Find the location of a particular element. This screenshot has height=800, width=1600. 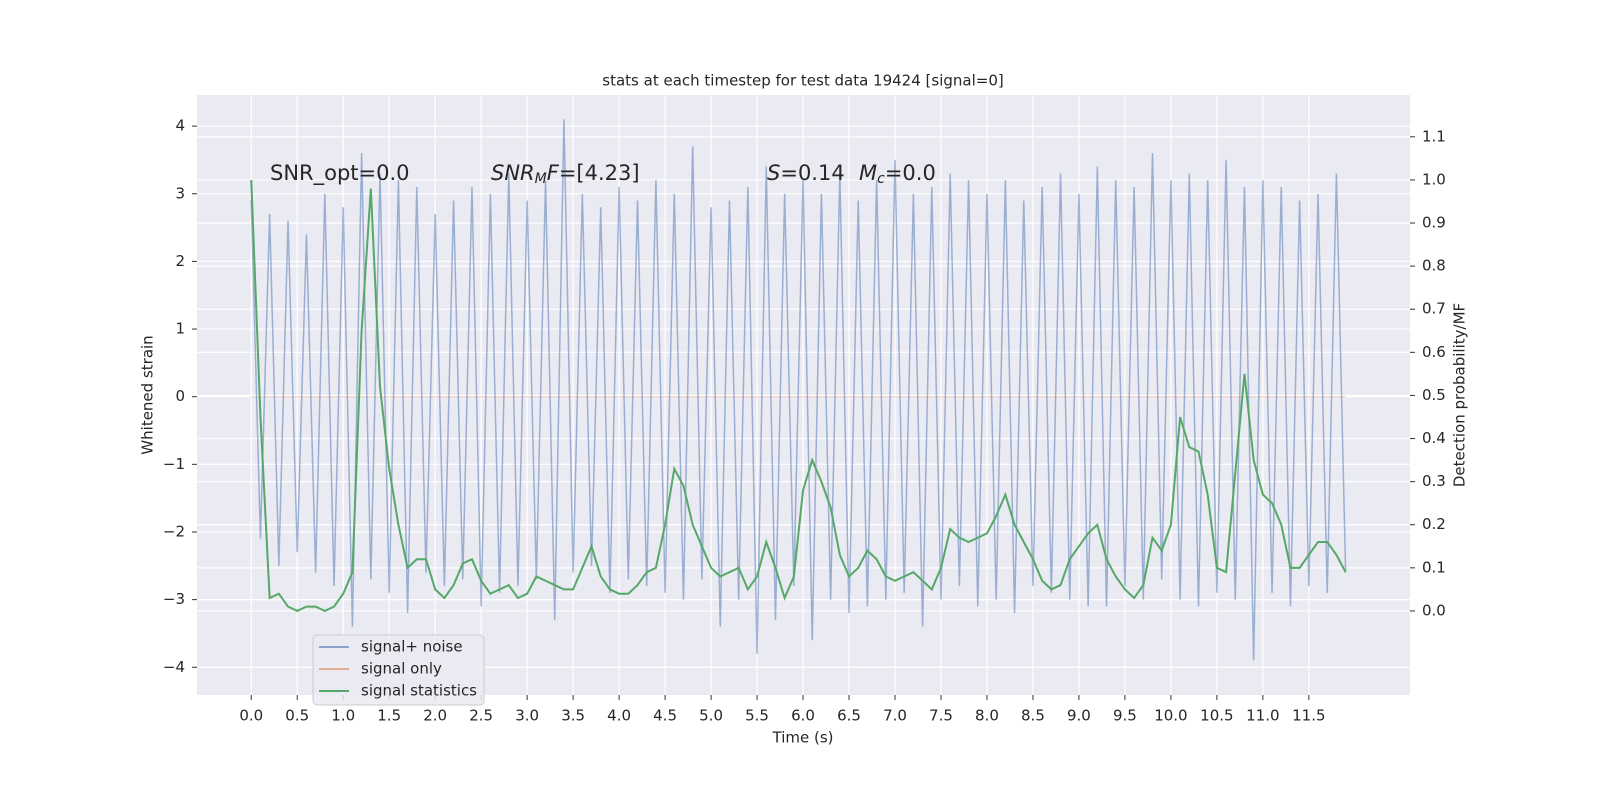

annotation-part: =0.0 is located at coordinates (910, 173).